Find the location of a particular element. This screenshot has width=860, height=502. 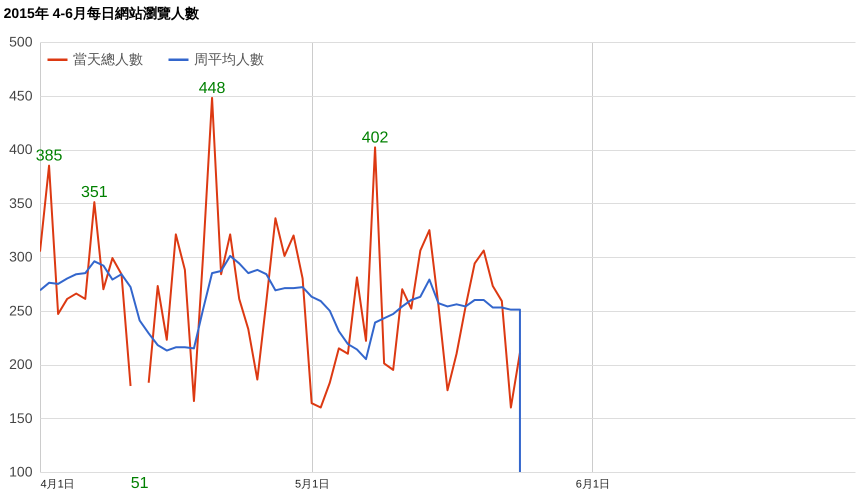

data-label: 351 is located at coordinates (94, 193).